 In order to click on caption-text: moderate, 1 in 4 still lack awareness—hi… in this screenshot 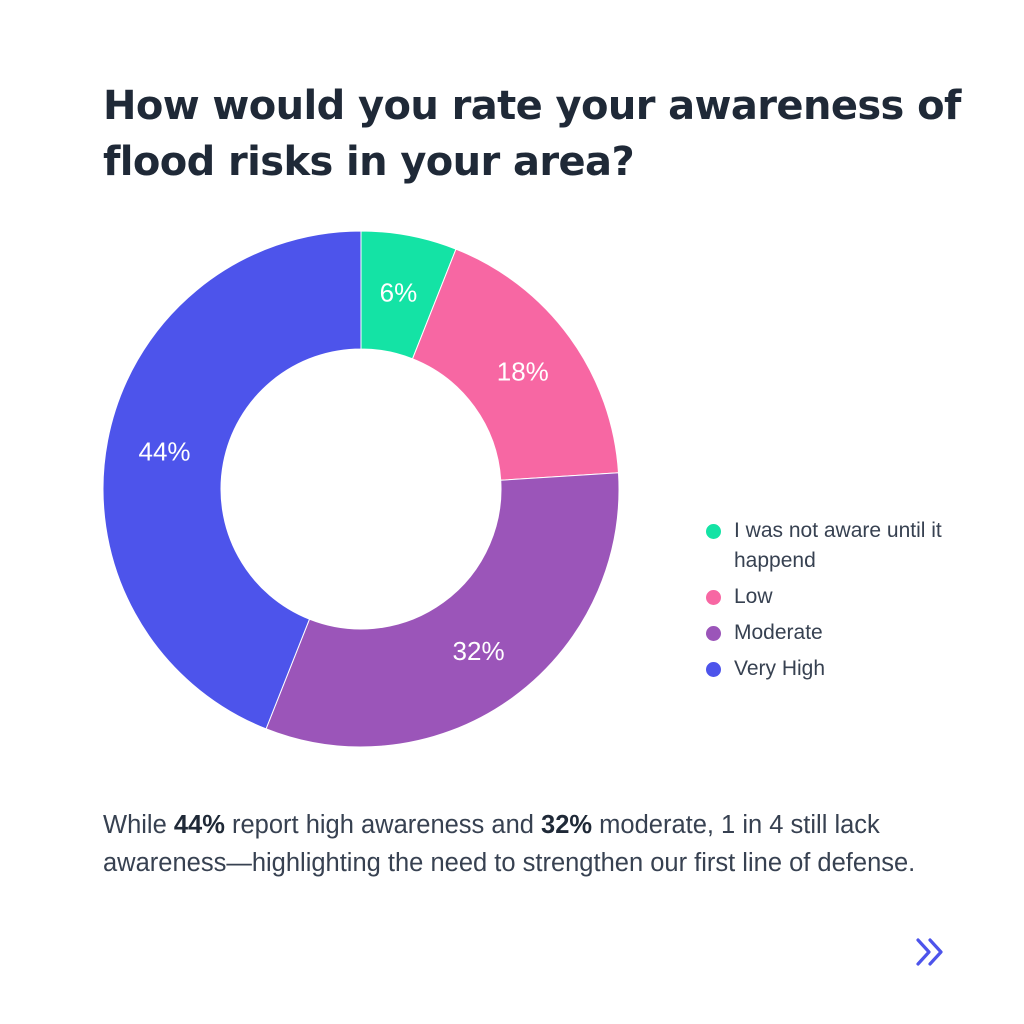, I will do `click(509, 844)`.